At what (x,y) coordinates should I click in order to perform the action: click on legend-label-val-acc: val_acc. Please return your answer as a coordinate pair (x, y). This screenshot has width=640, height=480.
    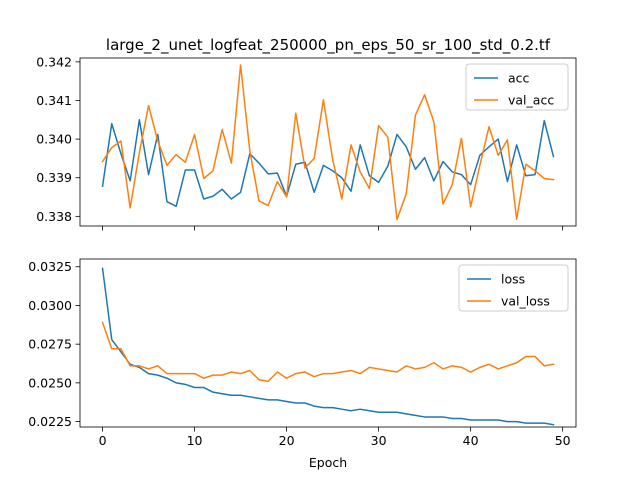
    Looking at the image, I should click on (531, 100).